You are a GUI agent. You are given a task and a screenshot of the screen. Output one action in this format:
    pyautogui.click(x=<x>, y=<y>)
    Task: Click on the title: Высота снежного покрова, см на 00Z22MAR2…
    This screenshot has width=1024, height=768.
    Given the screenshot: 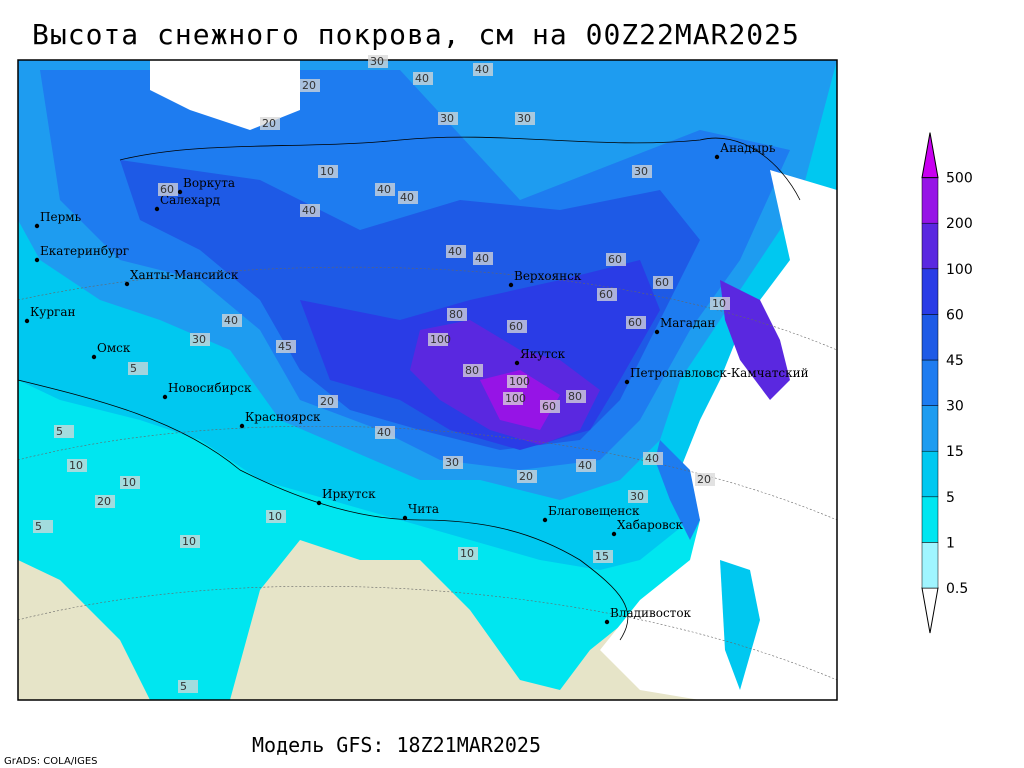 What is the action you would take?
    pyautogui.click(x=416, y=34)
    